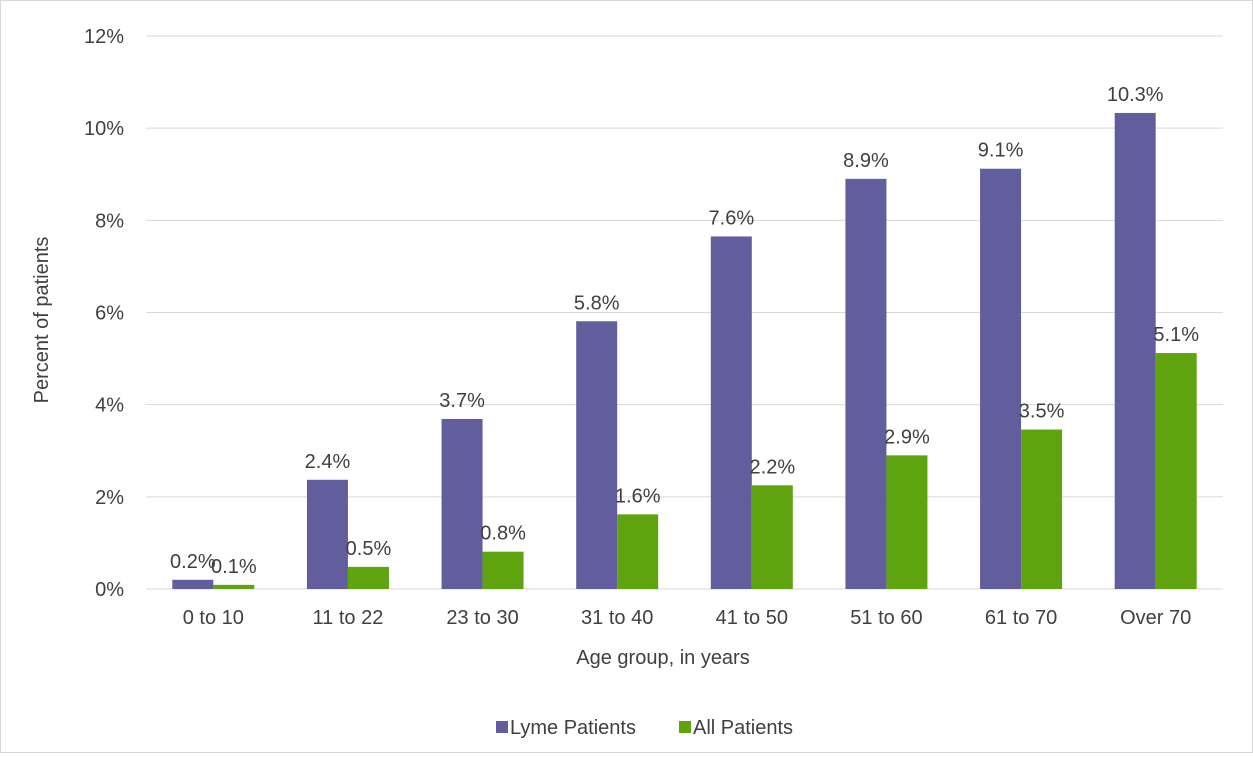 This screenshot has height=757, width=1253. Describe the element at coordinates (573, 728) in the screenshot. I see `legend-label: Lyme Patients` at that location.